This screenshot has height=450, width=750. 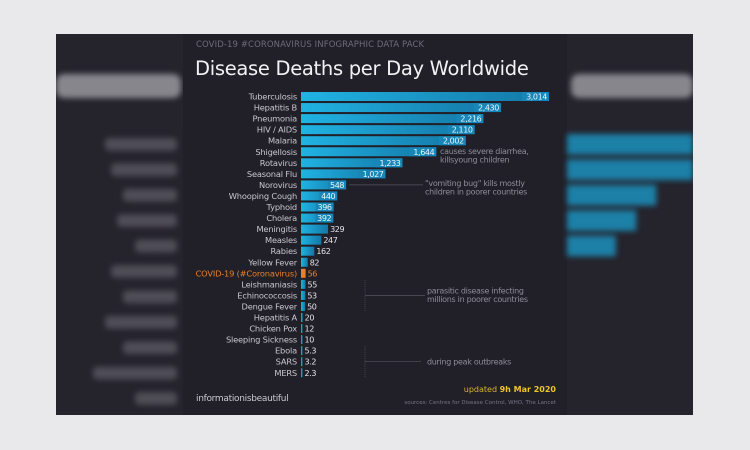 What do you see at coordinates (302, 329) in the screenshot?
I see `bar-chicken-pox` at bounding box center [302, 329].